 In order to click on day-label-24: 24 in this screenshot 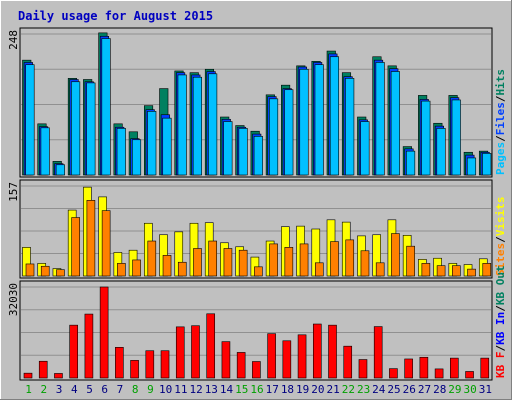, I will do `click(379, 389)`.